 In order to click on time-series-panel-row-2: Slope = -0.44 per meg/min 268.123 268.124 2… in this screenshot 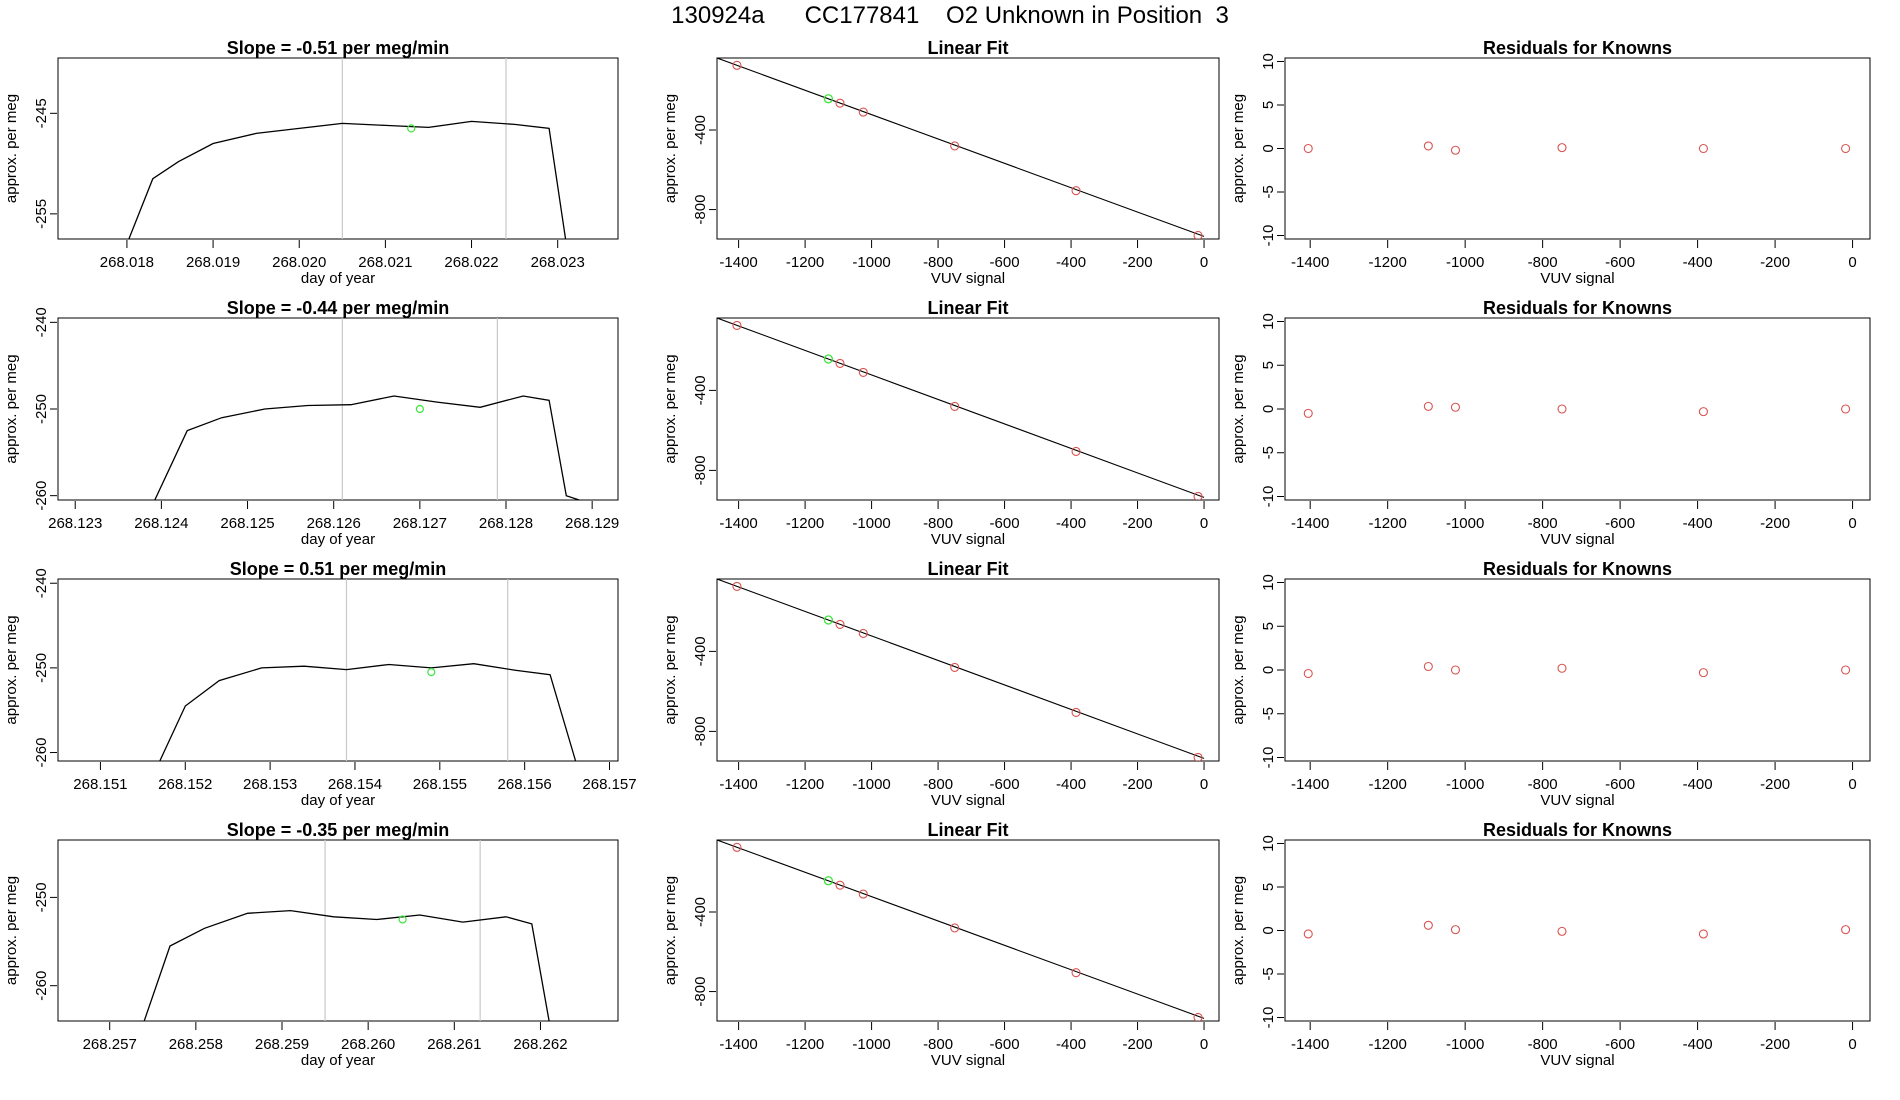, I will do `click(311, 423)`.